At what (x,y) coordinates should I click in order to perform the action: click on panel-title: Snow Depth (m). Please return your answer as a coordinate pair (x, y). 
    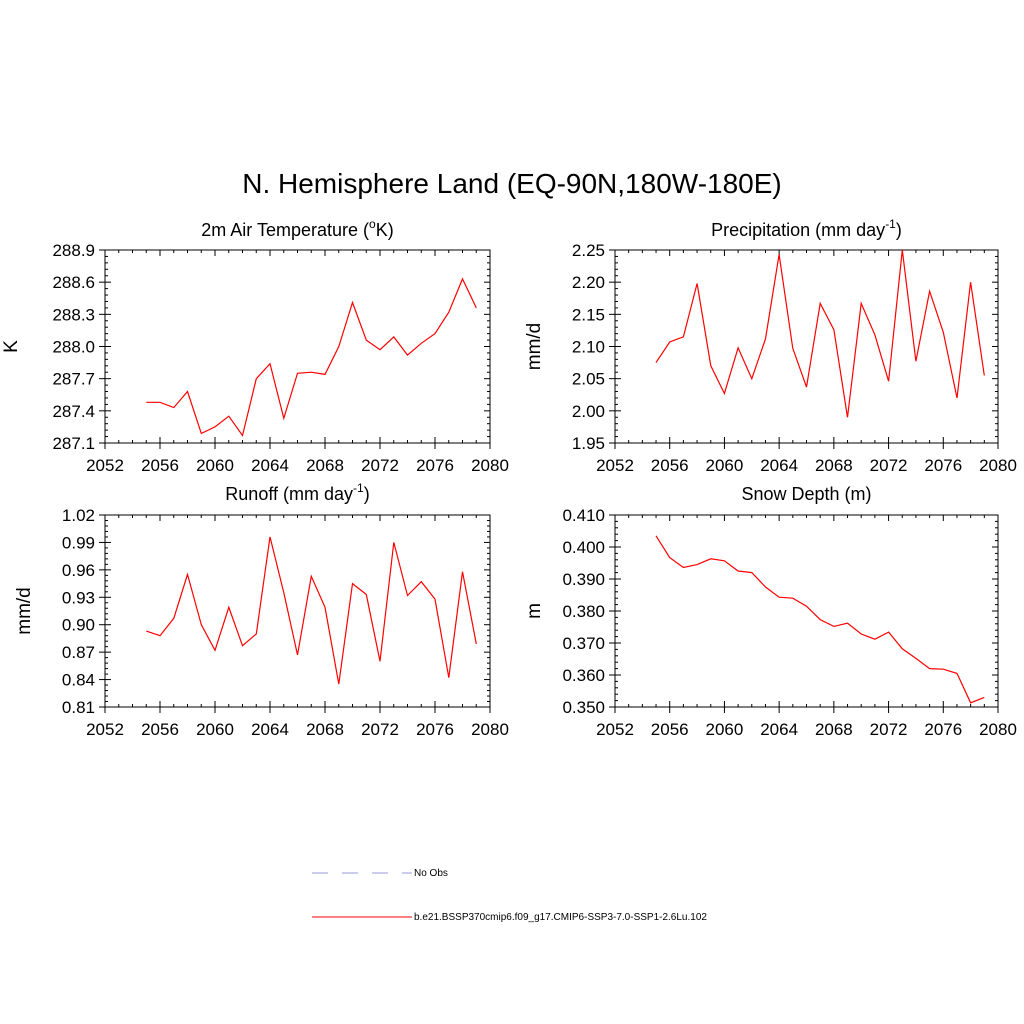
    Looking at the image, I should click on (806, 494).